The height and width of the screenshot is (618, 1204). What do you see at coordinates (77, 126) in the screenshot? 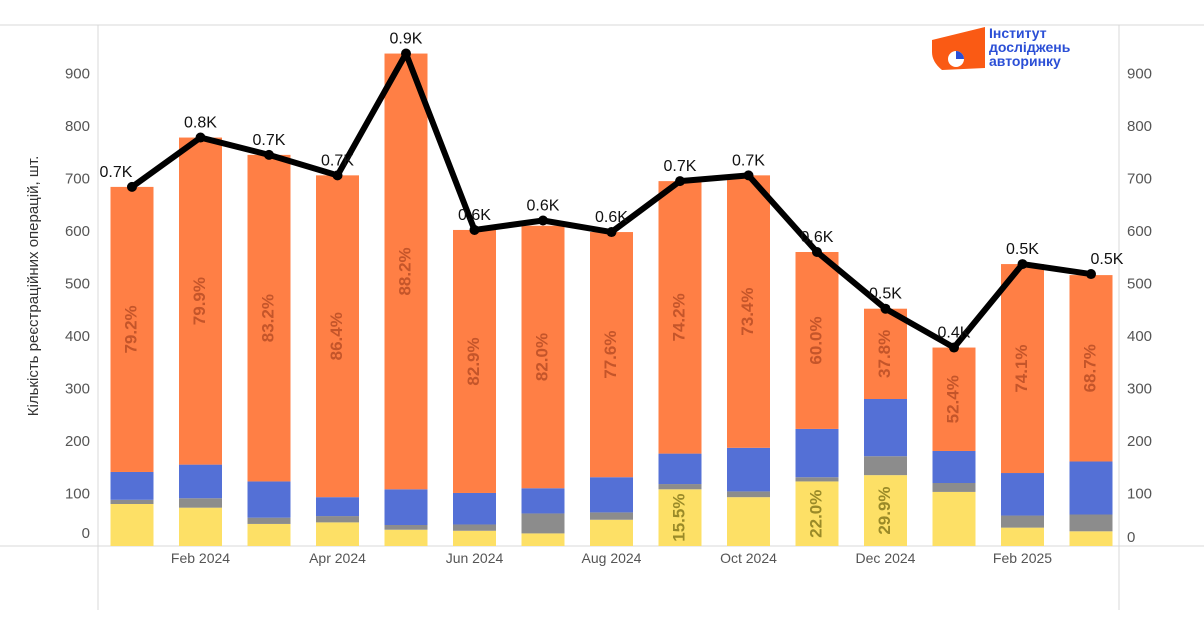
I see `y-tick-label: 800` at bounding box center [77, 126].